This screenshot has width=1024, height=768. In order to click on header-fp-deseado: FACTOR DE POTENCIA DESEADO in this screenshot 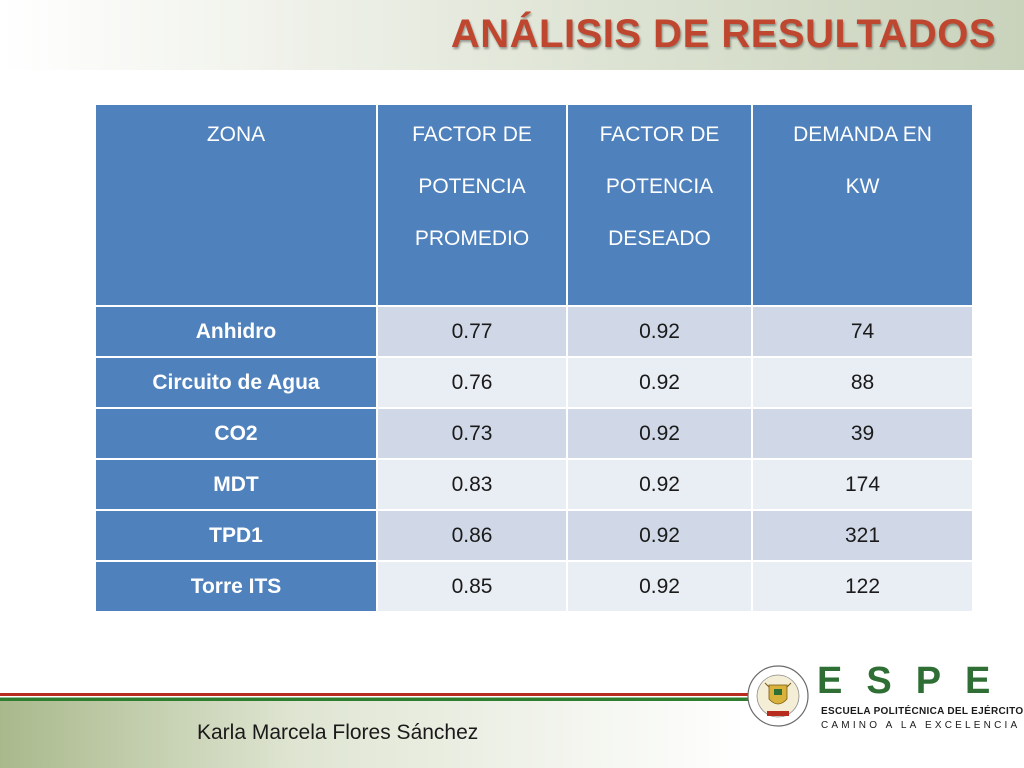, I will do `click(659, 205)`.